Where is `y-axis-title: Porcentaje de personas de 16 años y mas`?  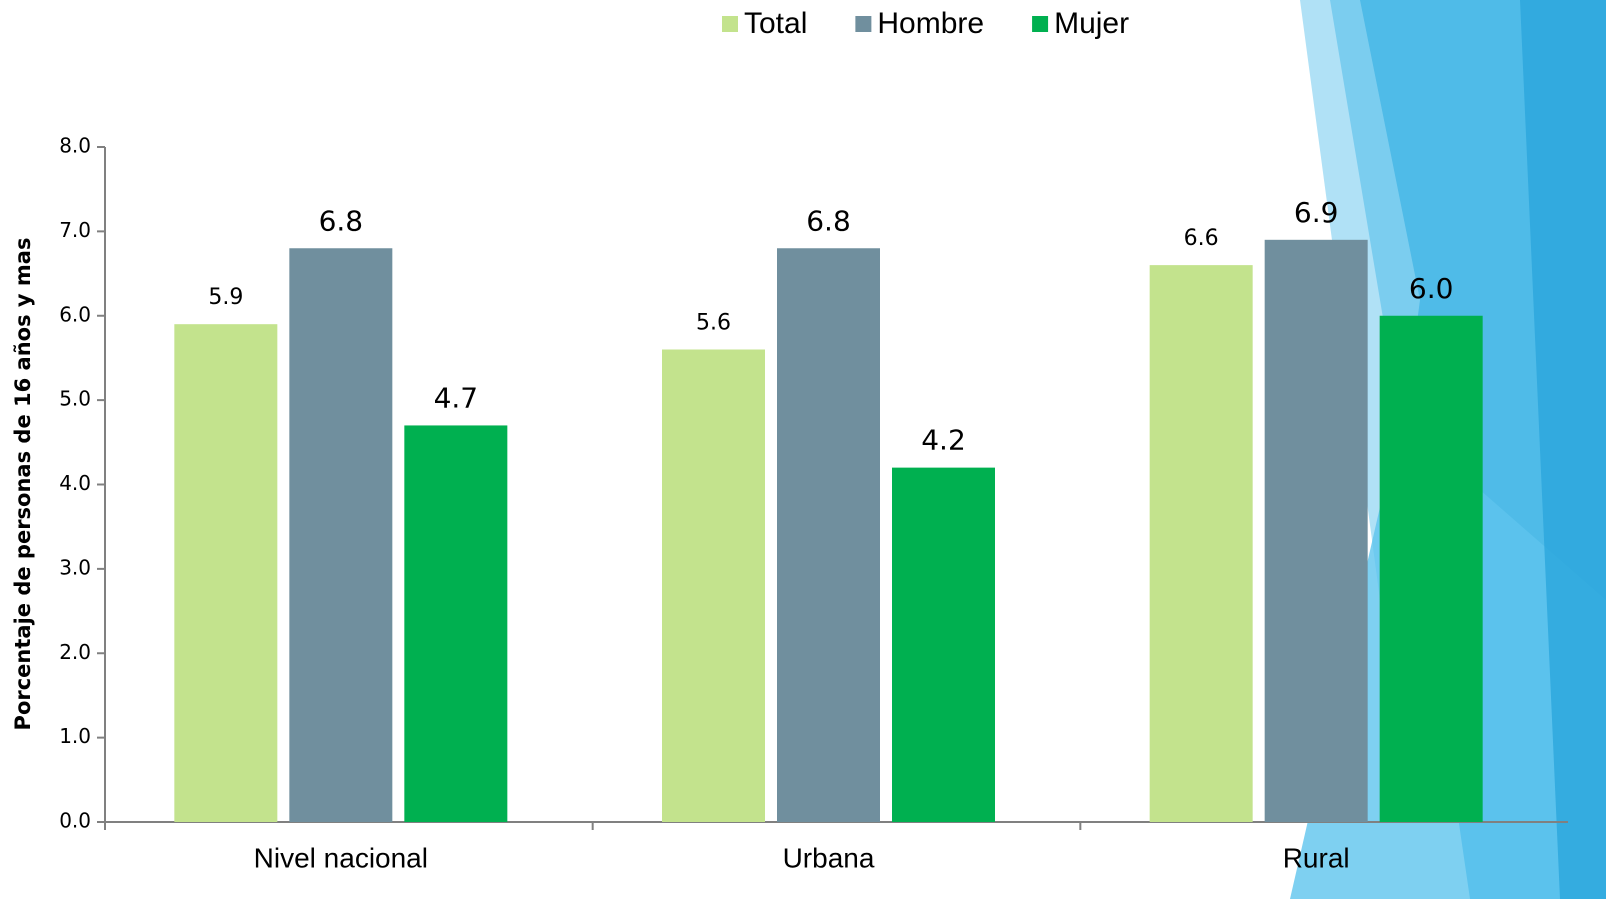 y-axis-title: Porcentaje de personas de 16 años y mas is located at coordinates (23, 484).